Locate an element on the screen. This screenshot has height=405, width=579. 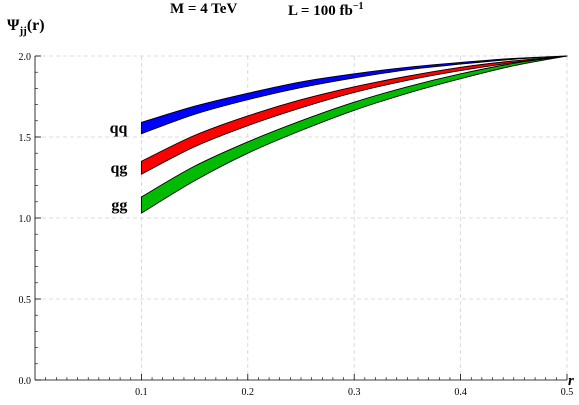
series-label-qg: qg is located at coordinates (118, 168).